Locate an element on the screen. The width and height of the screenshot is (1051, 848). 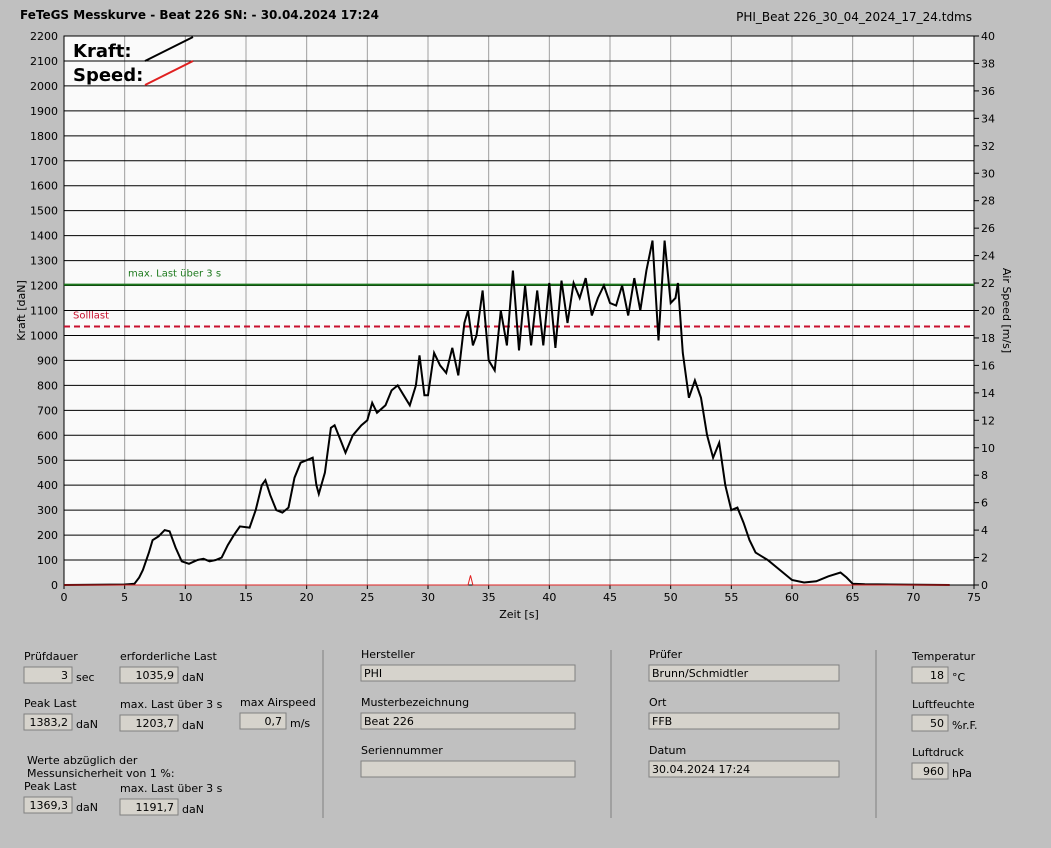
x-tick-label: 65 is located at coordinates (853, 597).